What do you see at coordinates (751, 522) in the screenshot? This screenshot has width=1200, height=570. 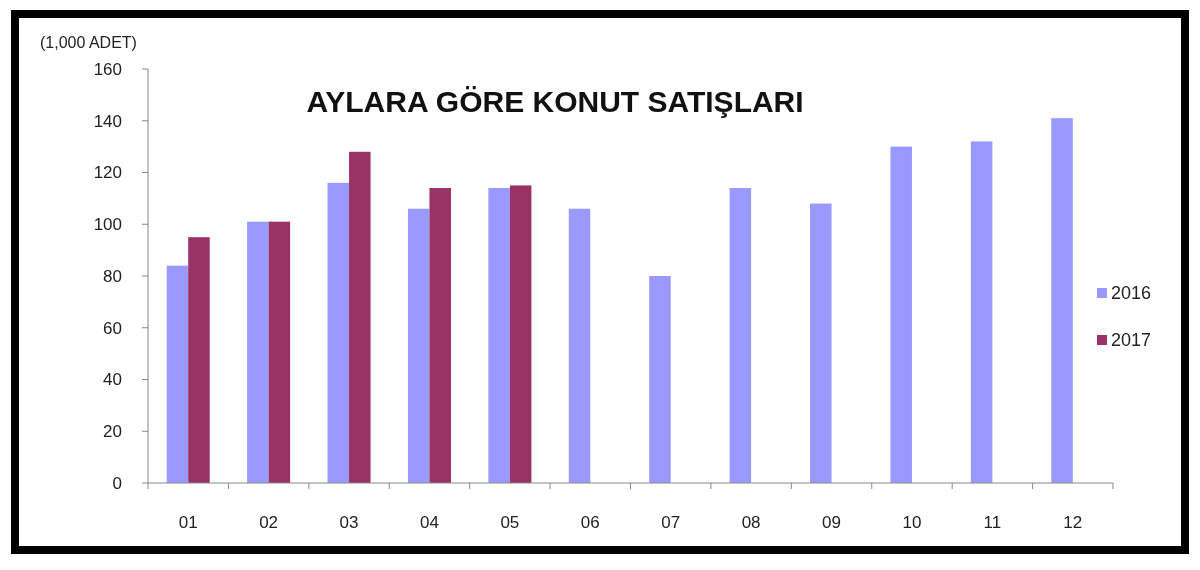 I see `x-tick-label: 08` at bounding box center [751, 522].